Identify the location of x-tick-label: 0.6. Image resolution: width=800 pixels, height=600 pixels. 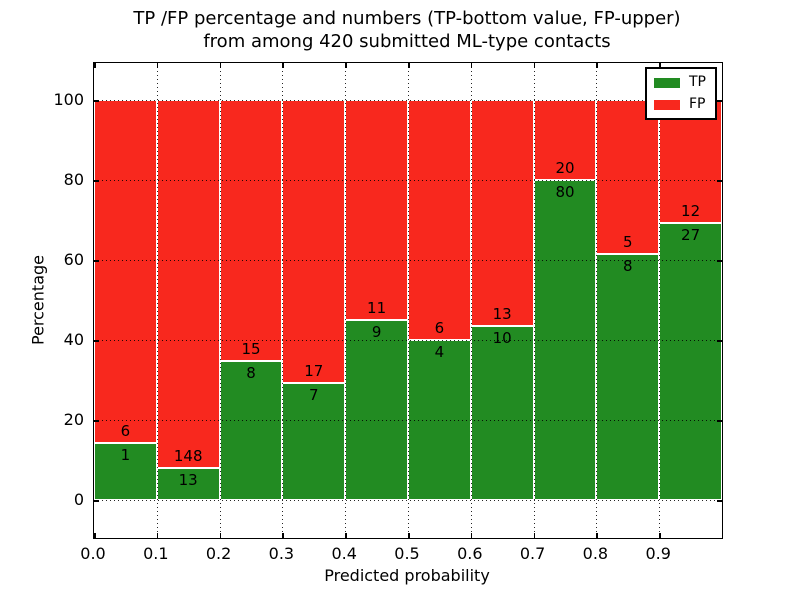
(470, 553).